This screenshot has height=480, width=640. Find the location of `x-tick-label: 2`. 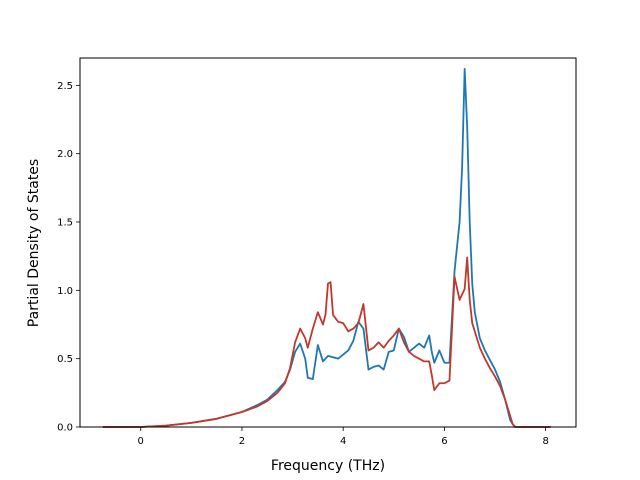

x-tick-label: 2 is located at coordinates (242, 441).